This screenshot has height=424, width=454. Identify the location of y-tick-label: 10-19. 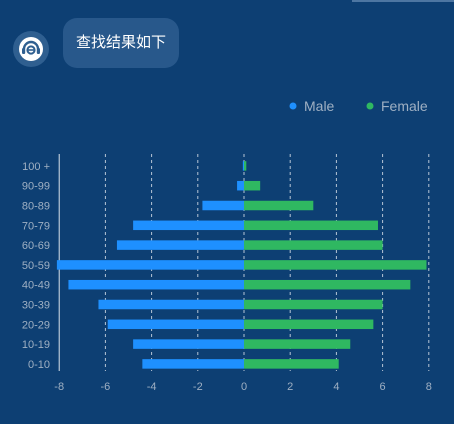
(36, 345).